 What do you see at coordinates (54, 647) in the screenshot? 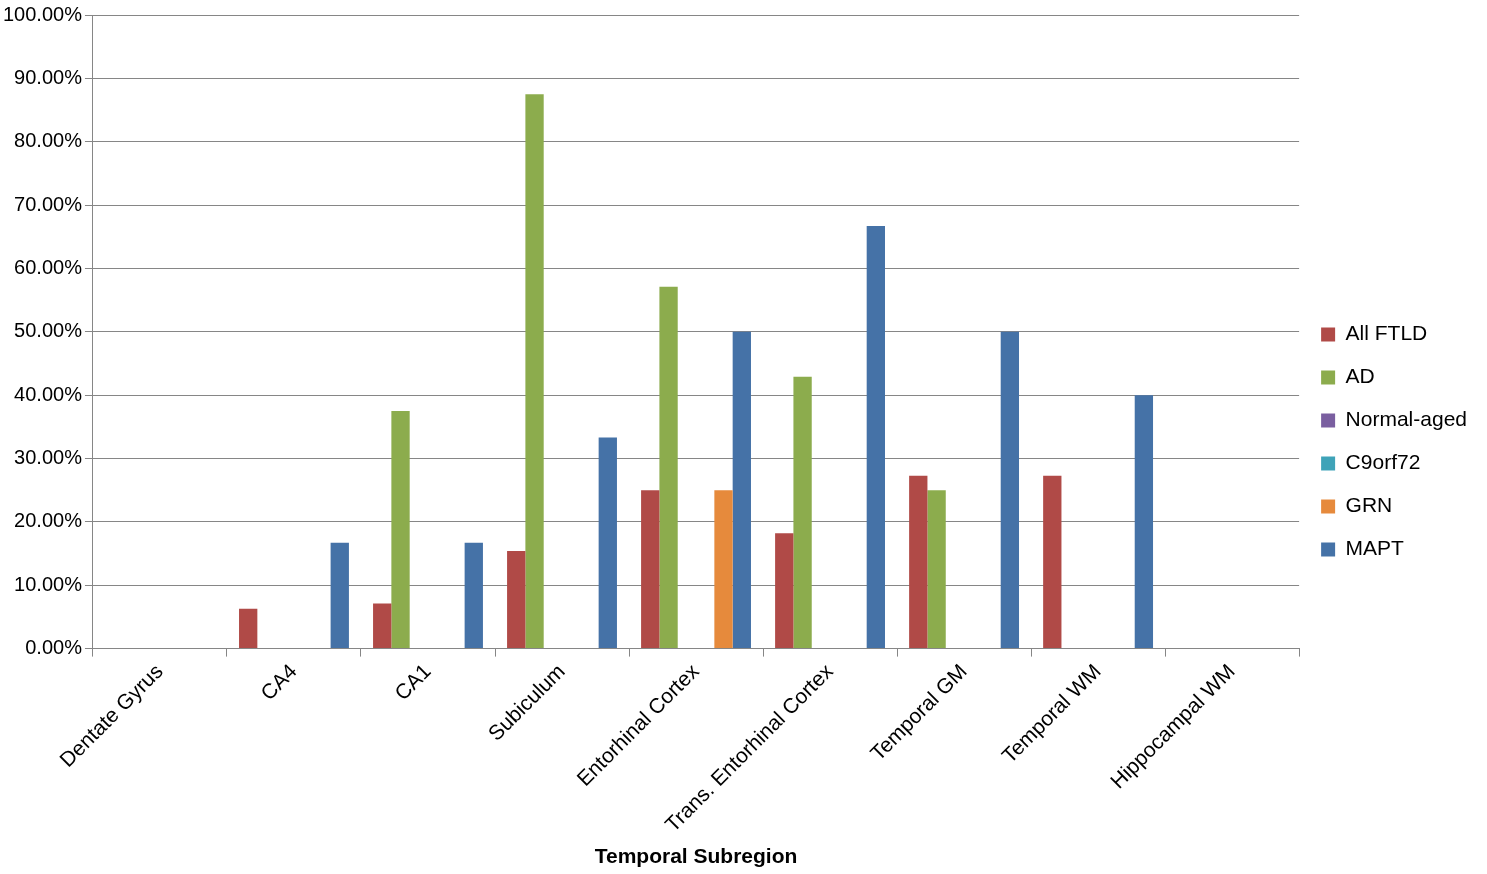
I see `y-tick-label: 0.00%` at bounding box center [54, 647].